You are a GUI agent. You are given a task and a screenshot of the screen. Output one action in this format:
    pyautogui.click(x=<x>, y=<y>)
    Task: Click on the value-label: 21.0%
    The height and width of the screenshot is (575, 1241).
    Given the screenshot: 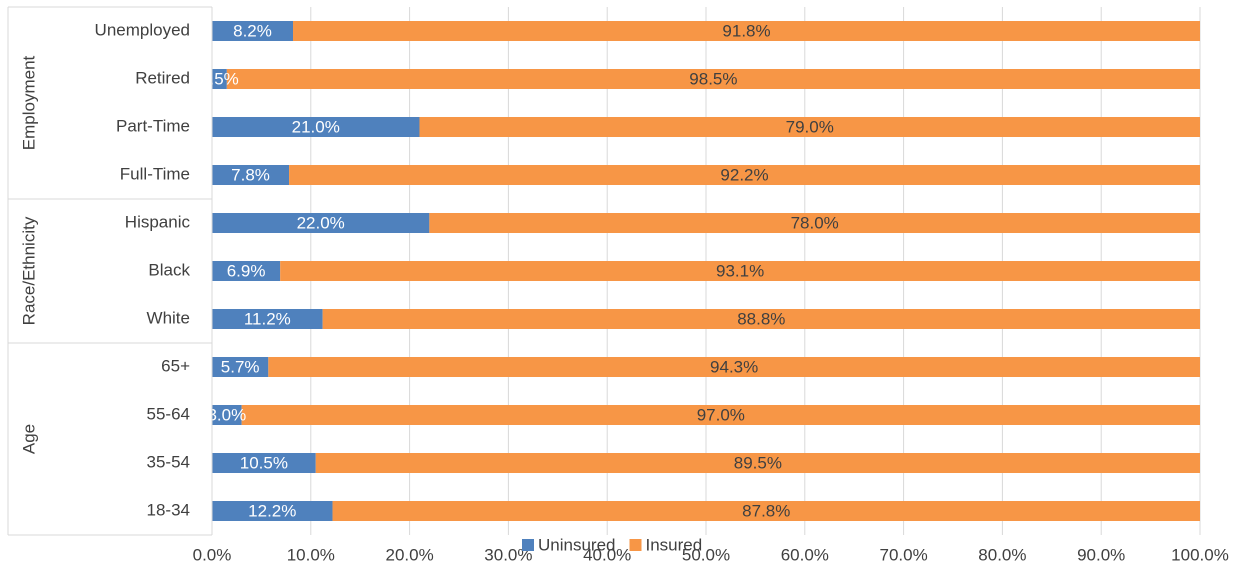 What is the action you would take?
    pyautogui.click(x=316, y=126)
    